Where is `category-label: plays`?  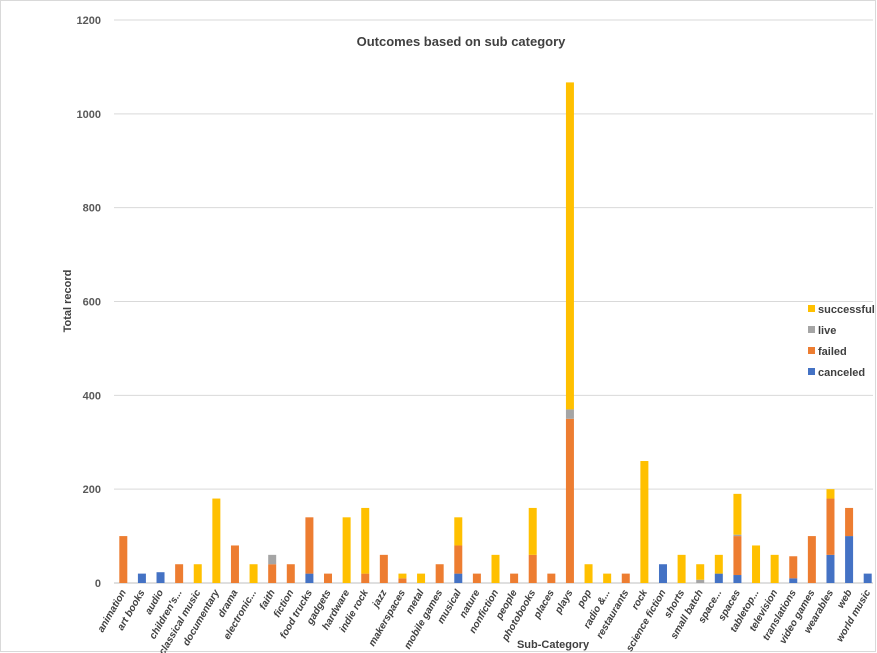 category-label: plays is located at coordinates (564, 602).